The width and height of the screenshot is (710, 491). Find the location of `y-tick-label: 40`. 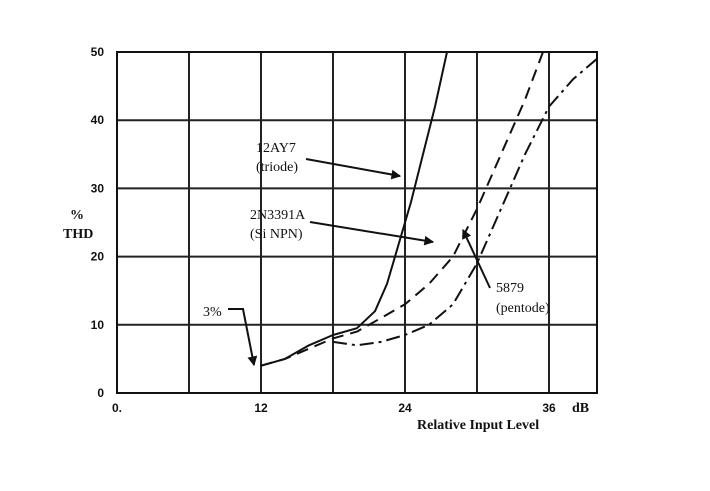

y-tick-label: 40 is located at coordinates (98, 120).